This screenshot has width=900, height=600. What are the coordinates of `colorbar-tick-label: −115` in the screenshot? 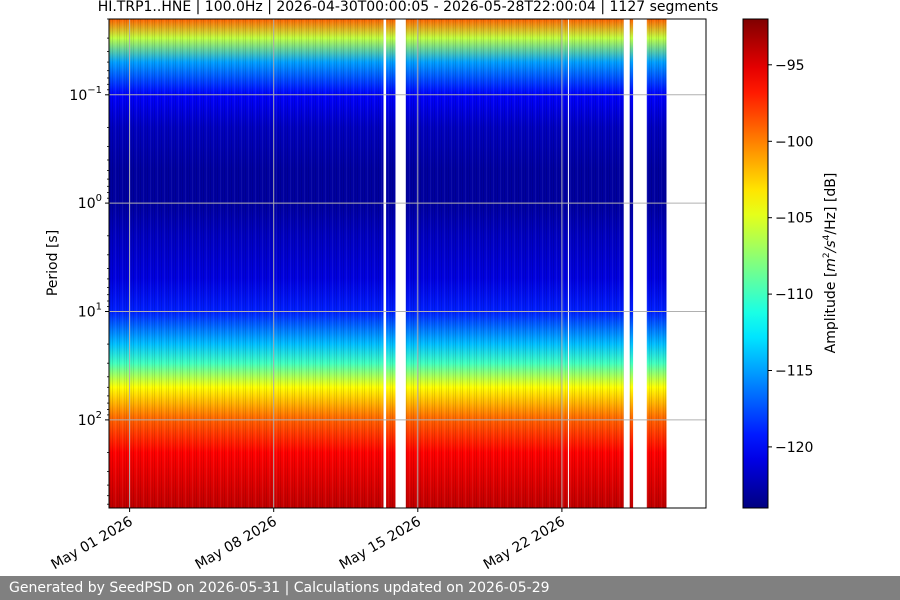 It's located at (794, 372).